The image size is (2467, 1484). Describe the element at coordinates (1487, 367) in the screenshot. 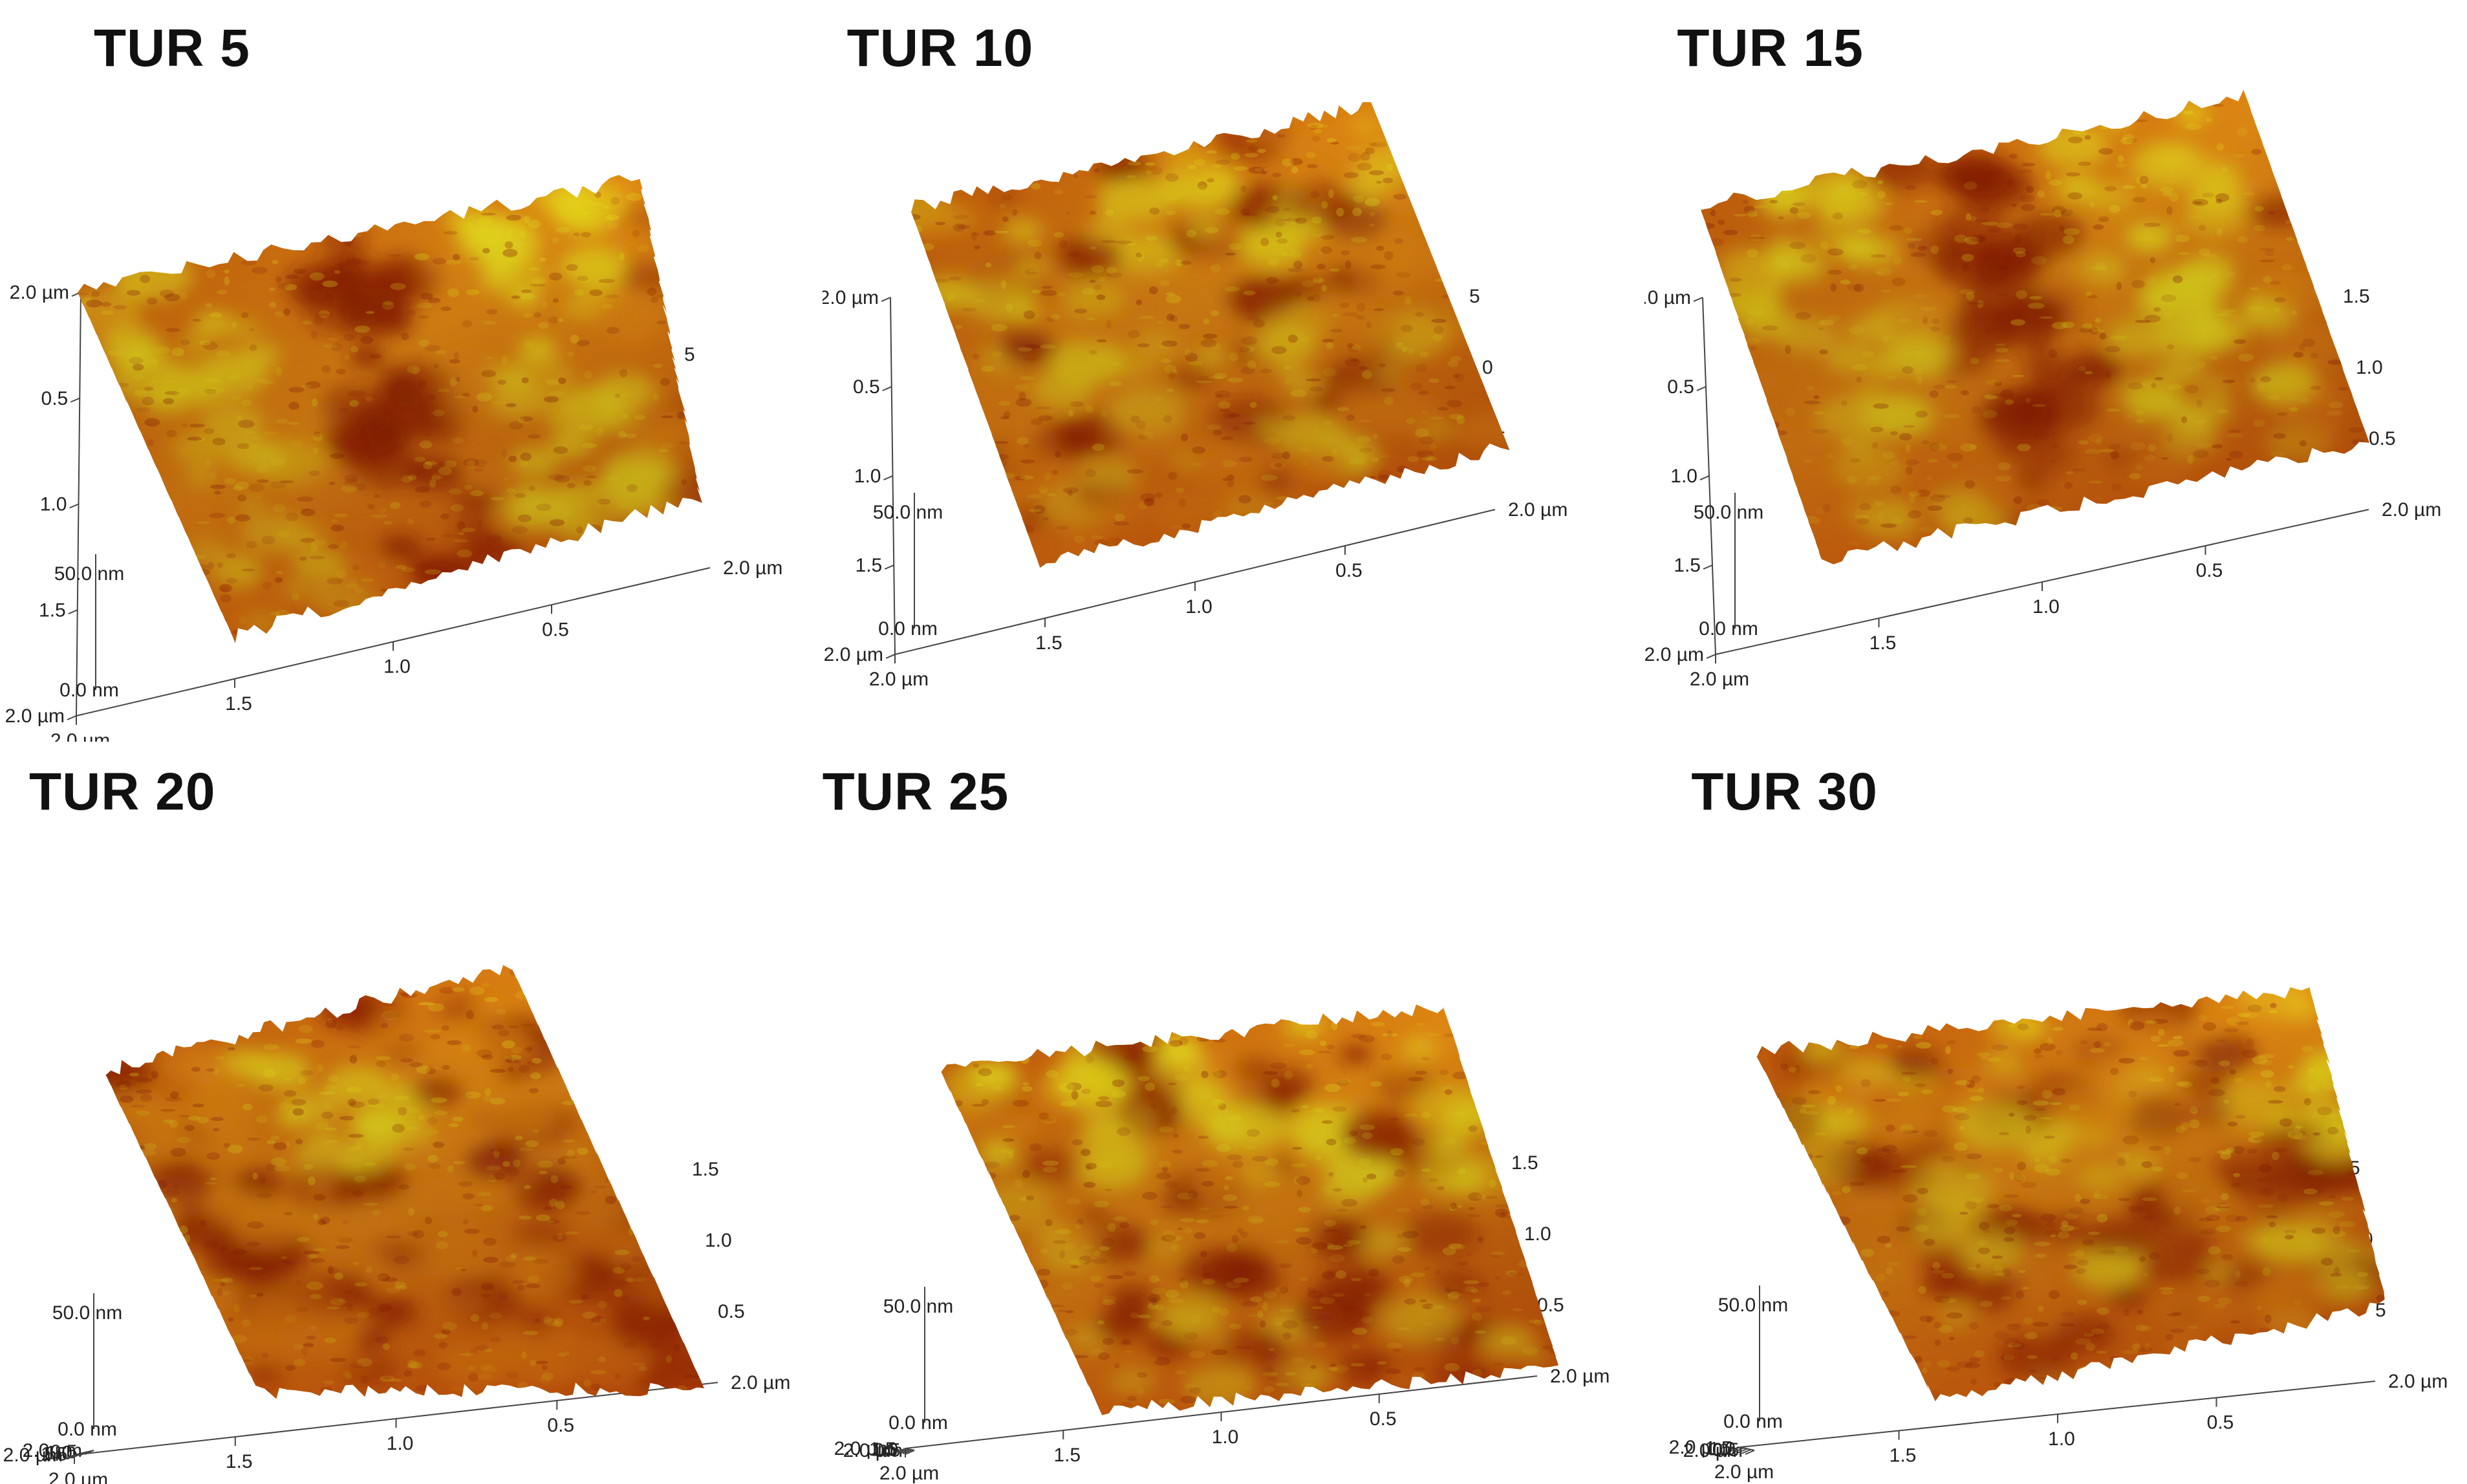

I see `right-tick-label: 0` at that location.